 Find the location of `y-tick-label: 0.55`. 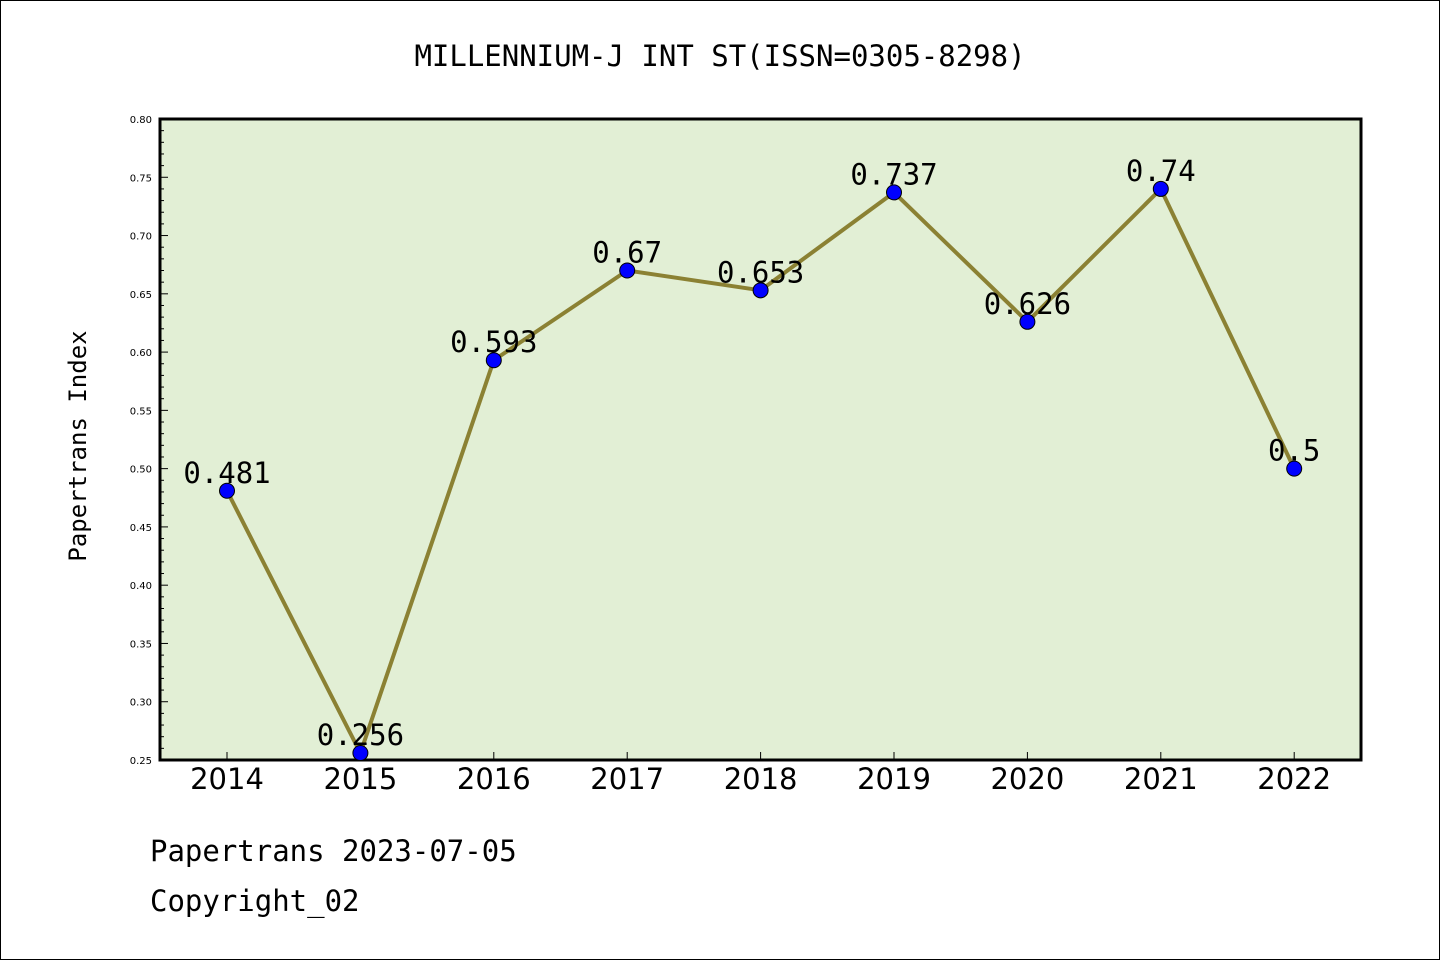

y-tick-label: 0.55 is located at coordinates (141, 411).